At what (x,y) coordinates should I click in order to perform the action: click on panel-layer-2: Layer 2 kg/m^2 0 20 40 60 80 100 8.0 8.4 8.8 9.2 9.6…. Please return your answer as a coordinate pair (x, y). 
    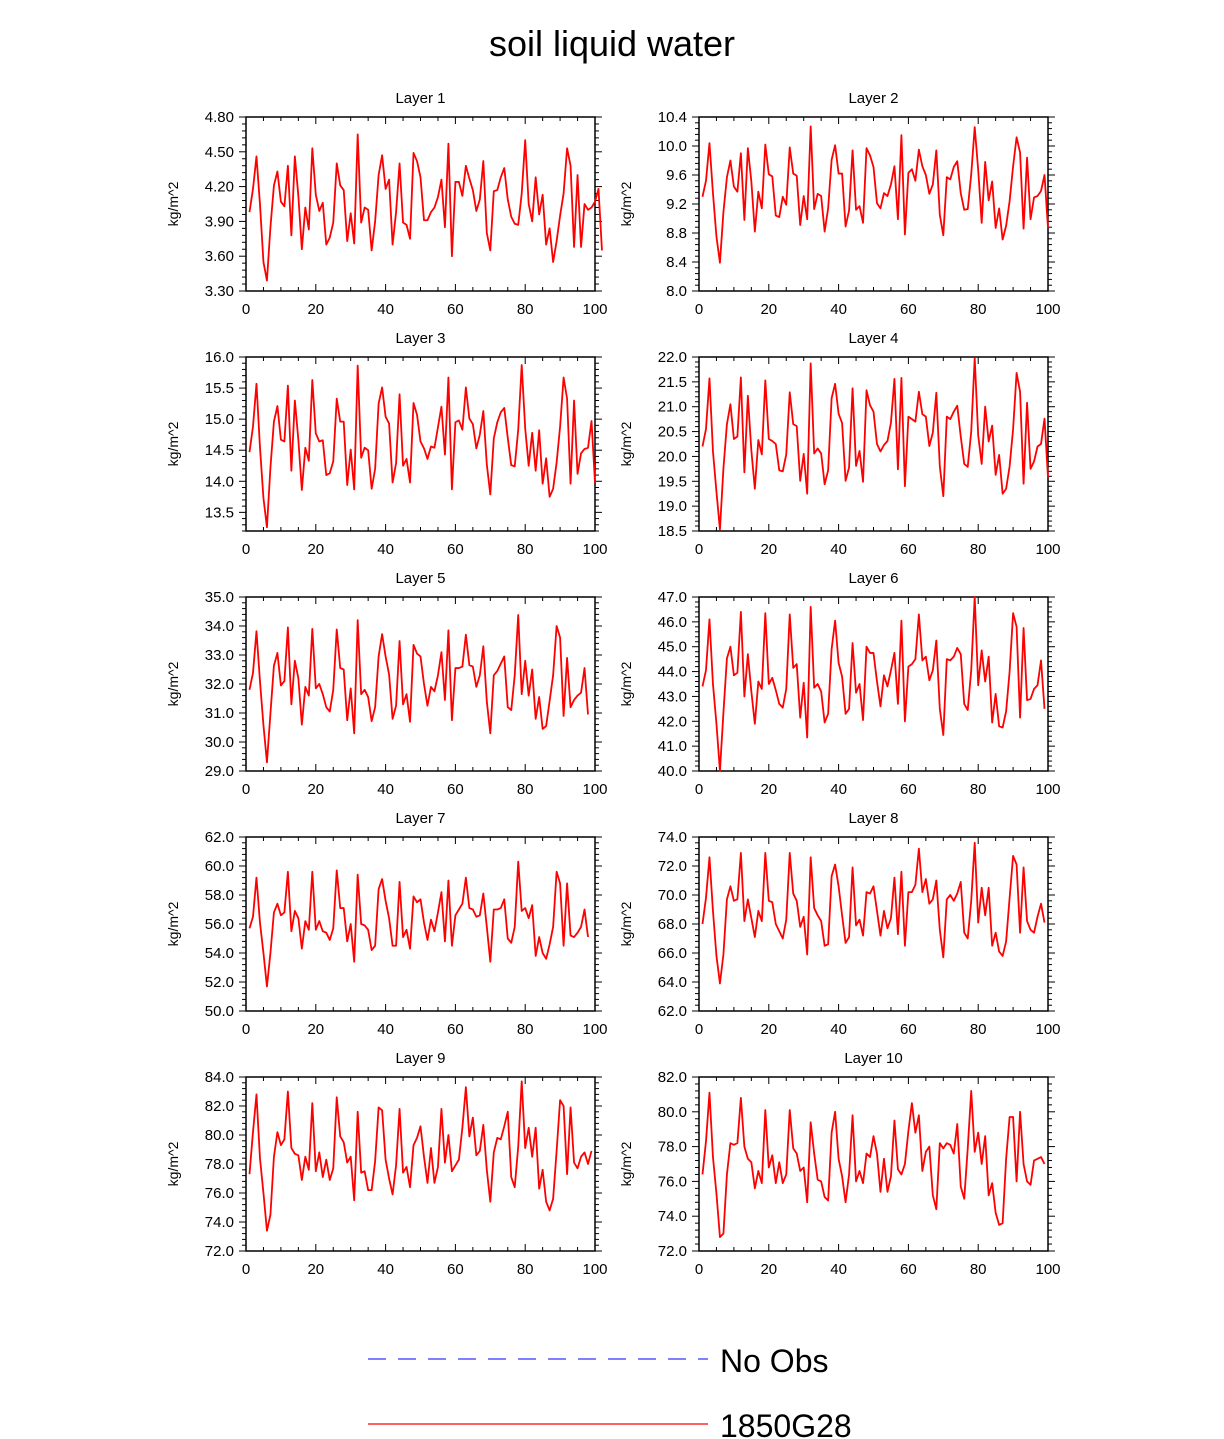
    Looking at the image, I should click on (839, 204).